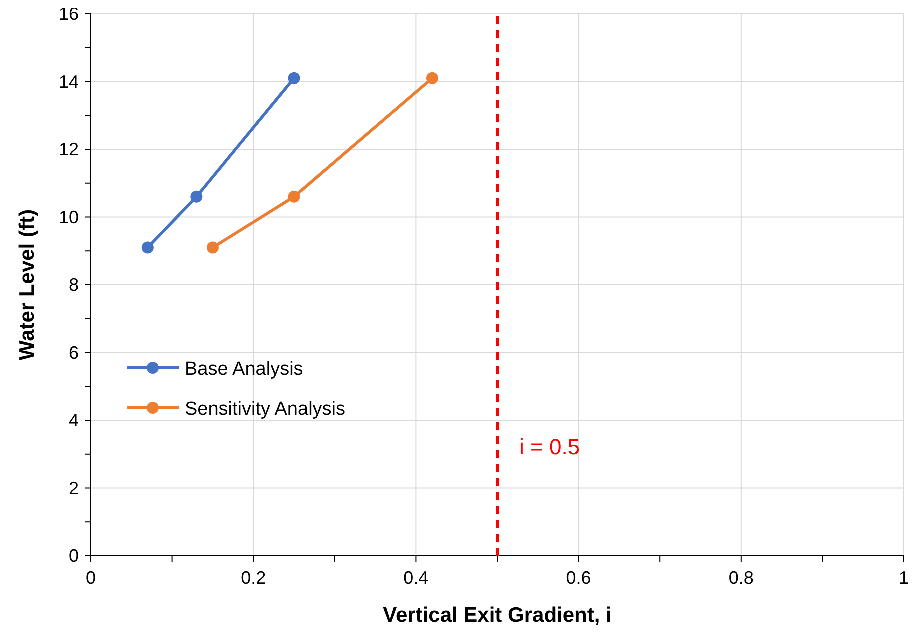 The height and width of the screenshot is (632, 924). What do you see at coordinates (550, 447) in the screenshot?
I see `ref-line-label: i = 0.5` at bounding box center [550, 447].